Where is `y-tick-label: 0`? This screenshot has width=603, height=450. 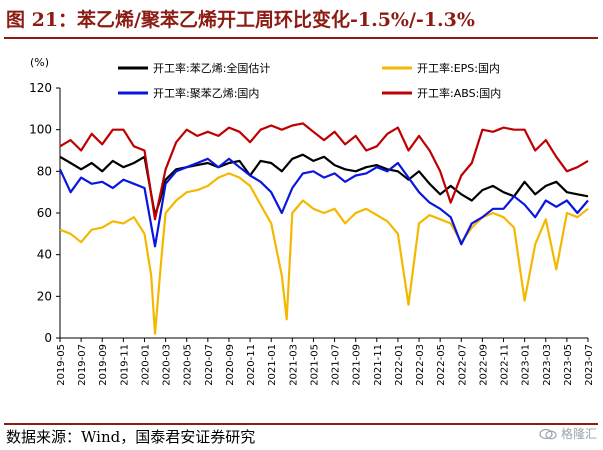 y-tick-label: 0 is located at coordinates (48, 338).